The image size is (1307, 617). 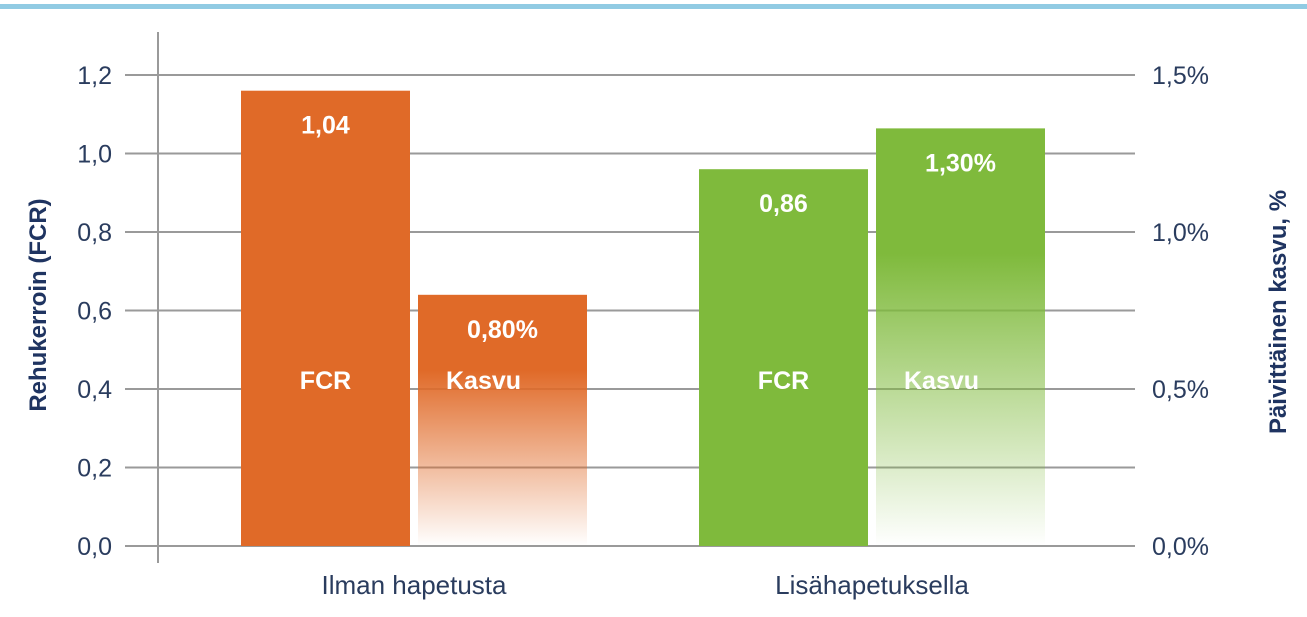 What do you see at coordinates (1278, 312) in the screenshot?
I see `y2-axis-label: Päivittäinen kasvu, %` at bounding box center [1278, 312].